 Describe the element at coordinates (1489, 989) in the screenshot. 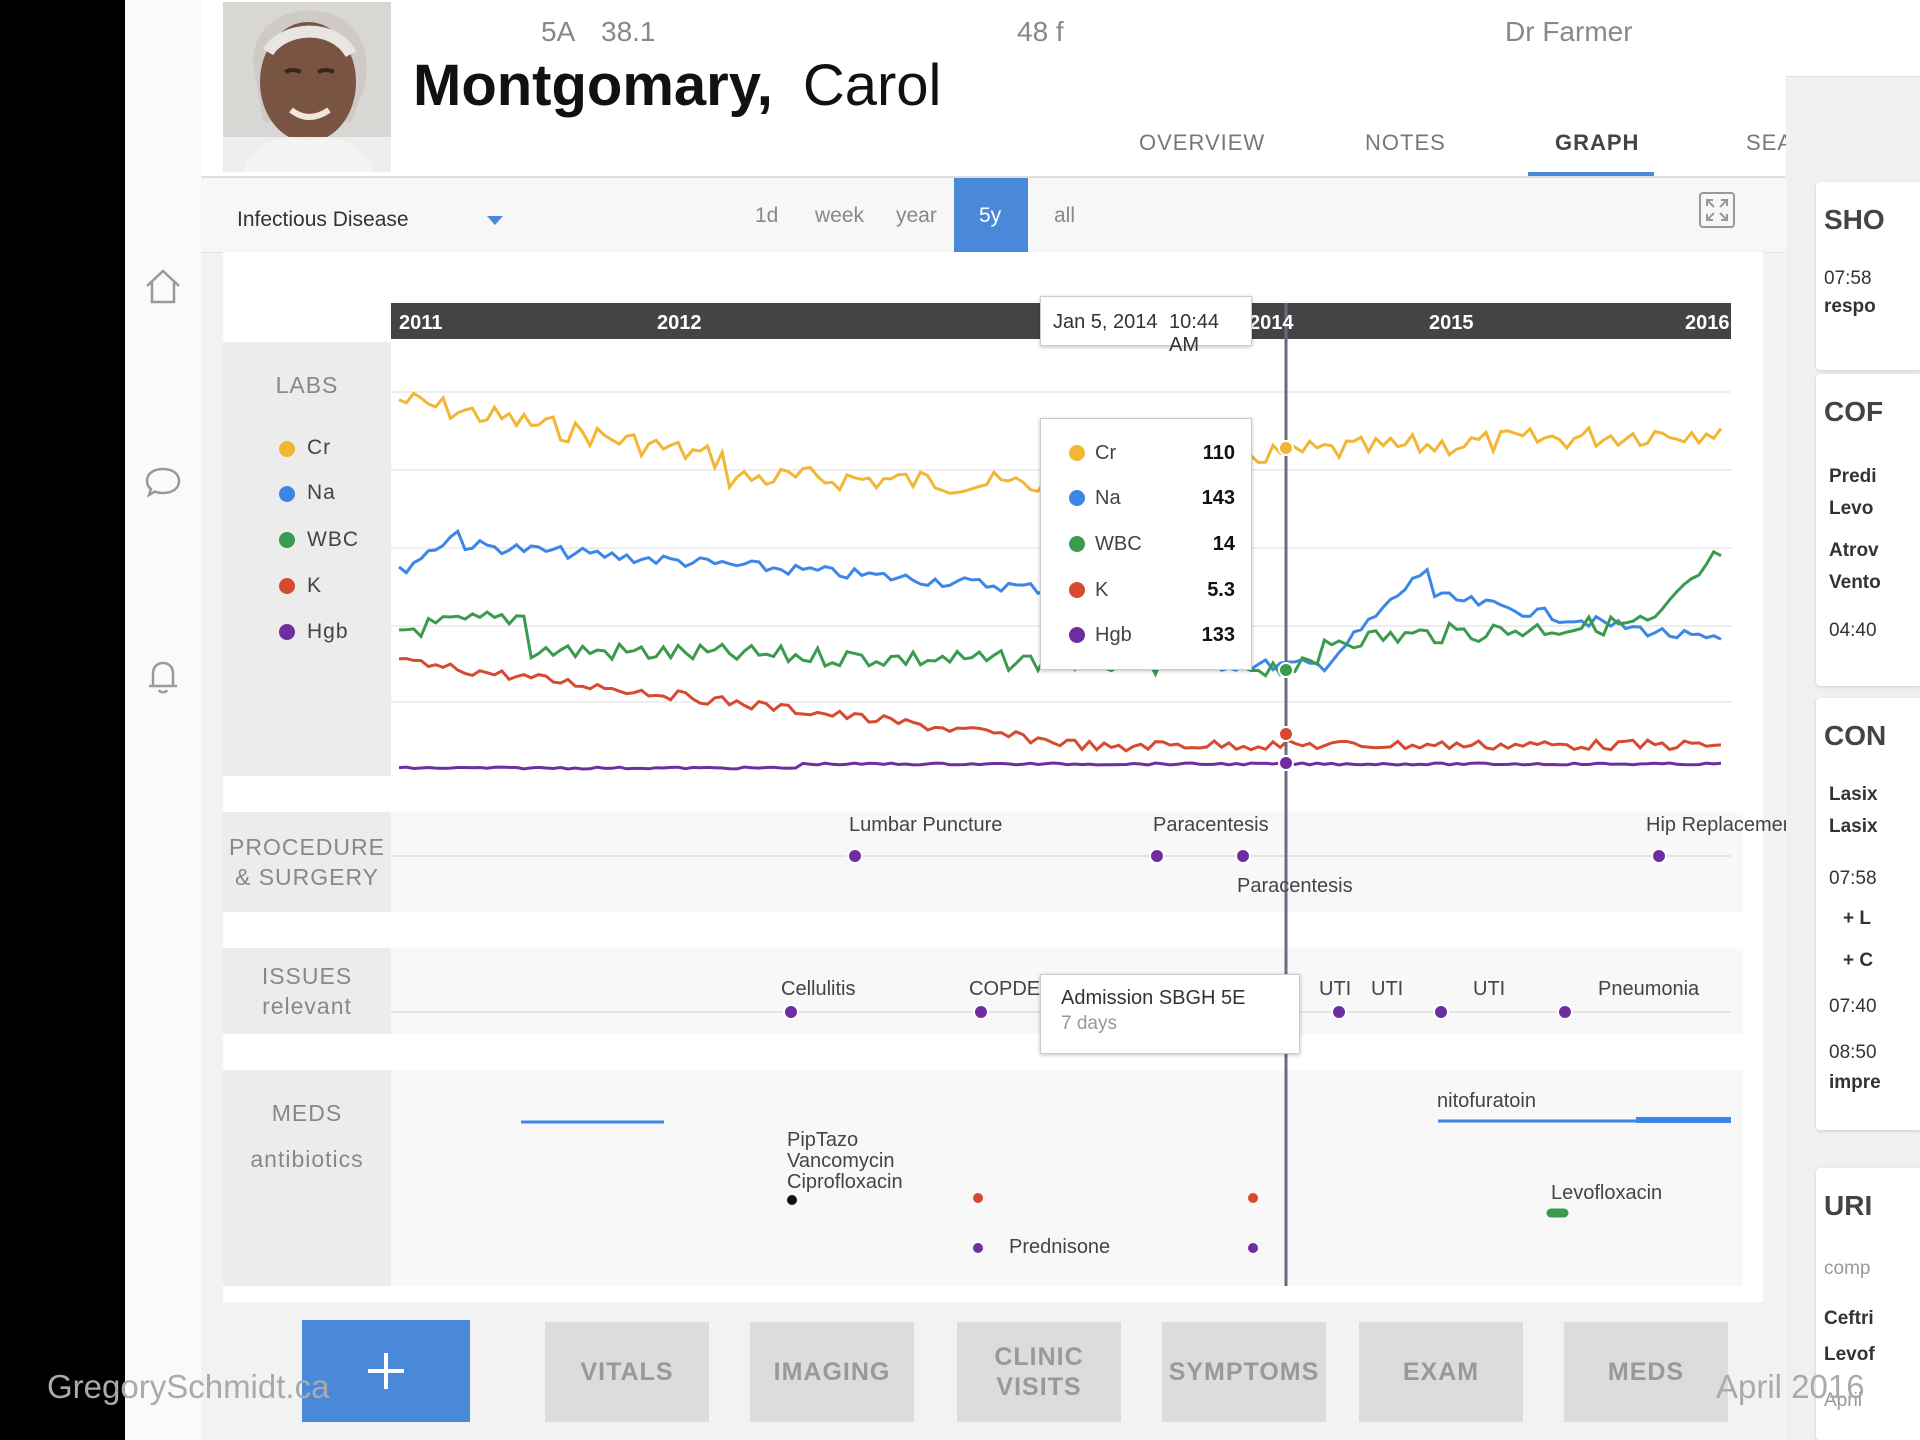

I see `issue-uti-3: UTI` at that location.